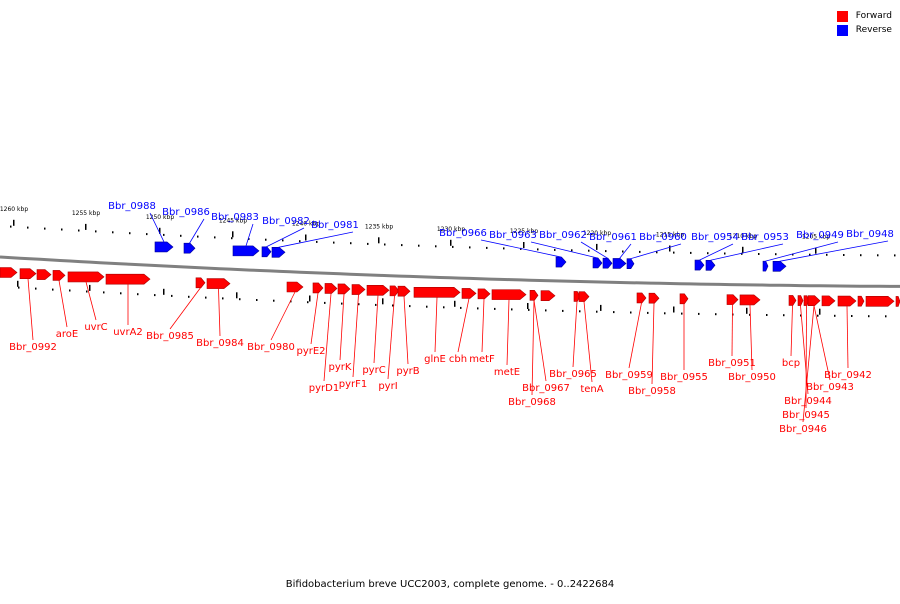  What do you see at coordinates (482, 359) in the screenshot?
I see `gene-label-forward: metF` at bounding box center [482, 359].